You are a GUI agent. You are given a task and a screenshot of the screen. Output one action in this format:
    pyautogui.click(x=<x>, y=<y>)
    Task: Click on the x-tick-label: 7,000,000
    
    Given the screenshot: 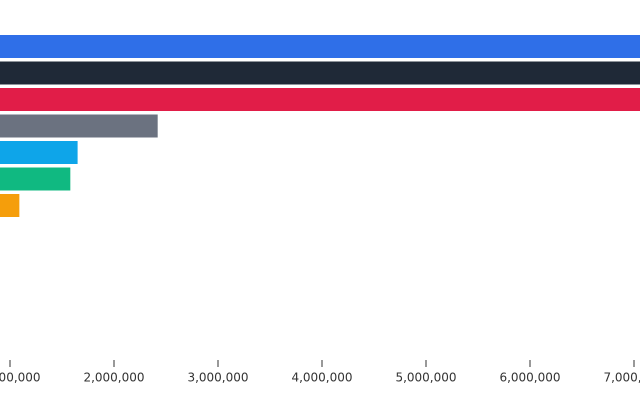 What is the action you would take?
    pyautogui.click(x=621, y=378)
    